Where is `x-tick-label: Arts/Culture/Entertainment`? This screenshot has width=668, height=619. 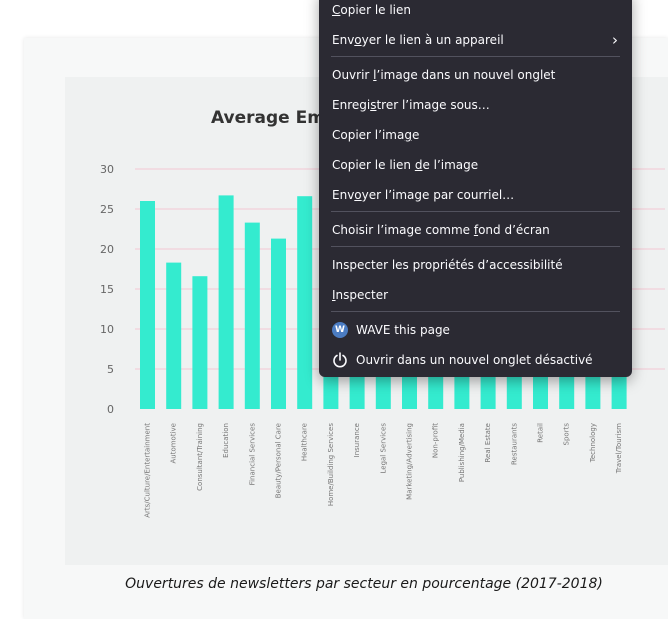
x-tick-label: Arts/Culture/Entertainment is located at coordinates (148, 470).